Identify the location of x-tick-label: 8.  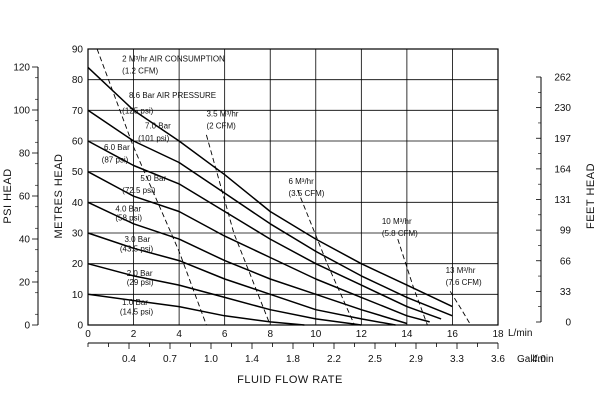
(270, 334).